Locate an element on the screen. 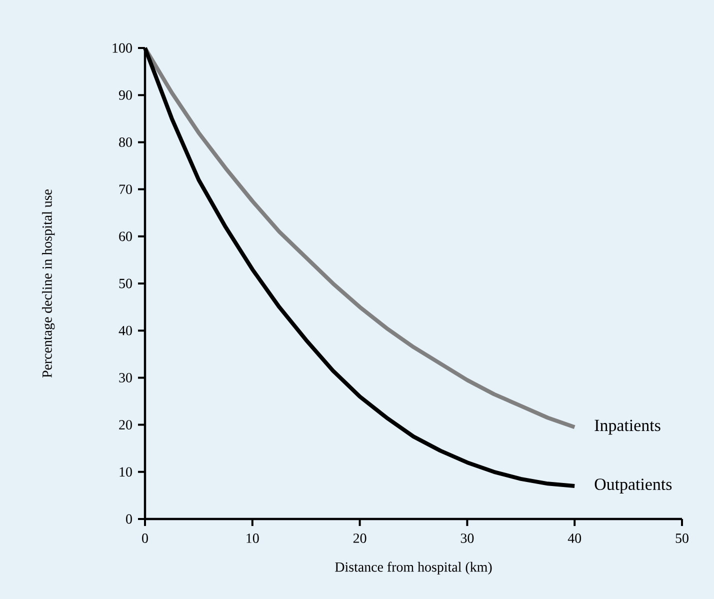 This screenshot has width=714, height=599. y-tick-label: 100 is located at coordinates (122, 48).